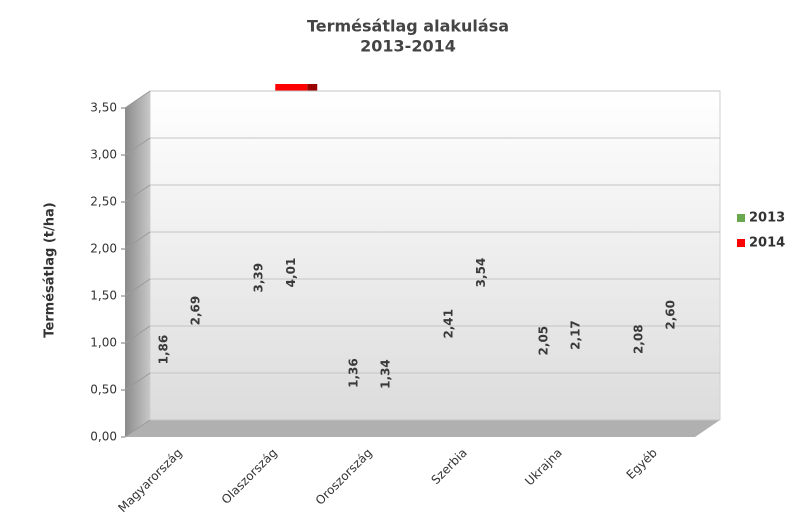  Describe the element at coordinates (50, 269) in the screenshot. I see `y-axis-label: Termésátlag (t/ha)` at that location.